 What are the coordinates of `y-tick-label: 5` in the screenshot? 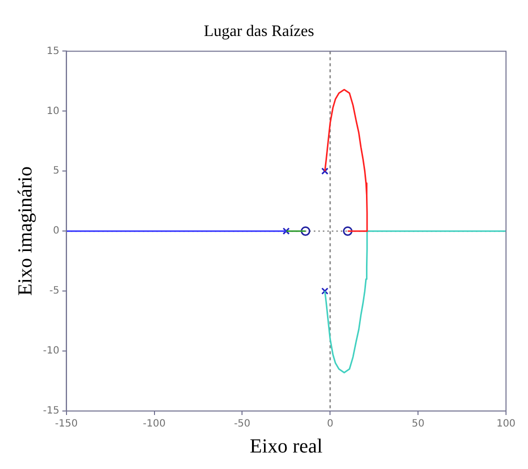 It's located at (56, 171).